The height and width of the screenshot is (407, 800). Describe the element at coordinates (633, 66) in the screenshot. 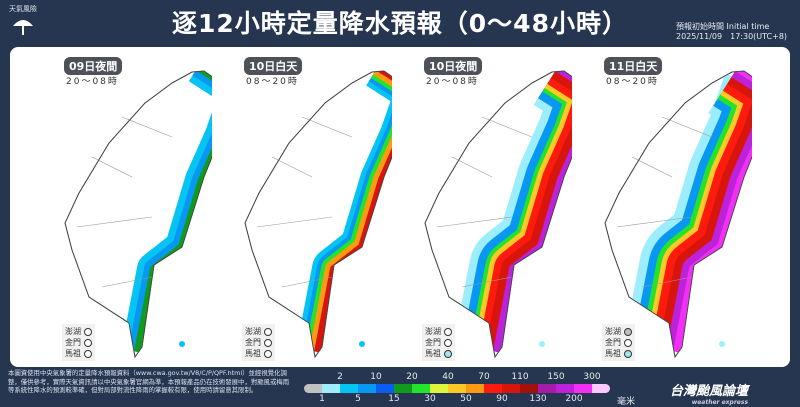

I see `period-label: 11日白天` at that location.